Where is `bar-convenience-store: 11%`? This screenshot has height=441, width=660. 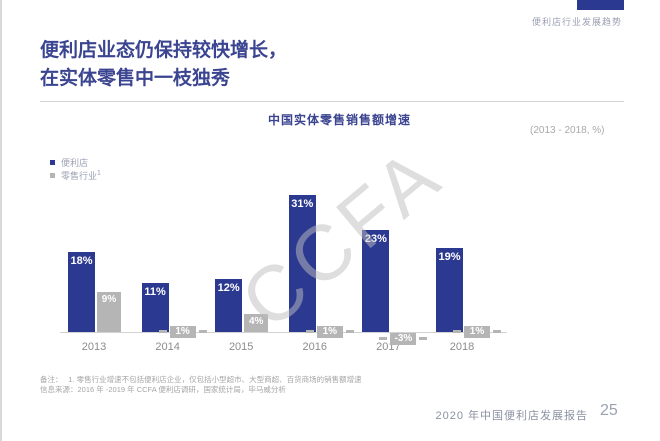 bar-convenience-store: 11% is located at coordinates (155, 307).